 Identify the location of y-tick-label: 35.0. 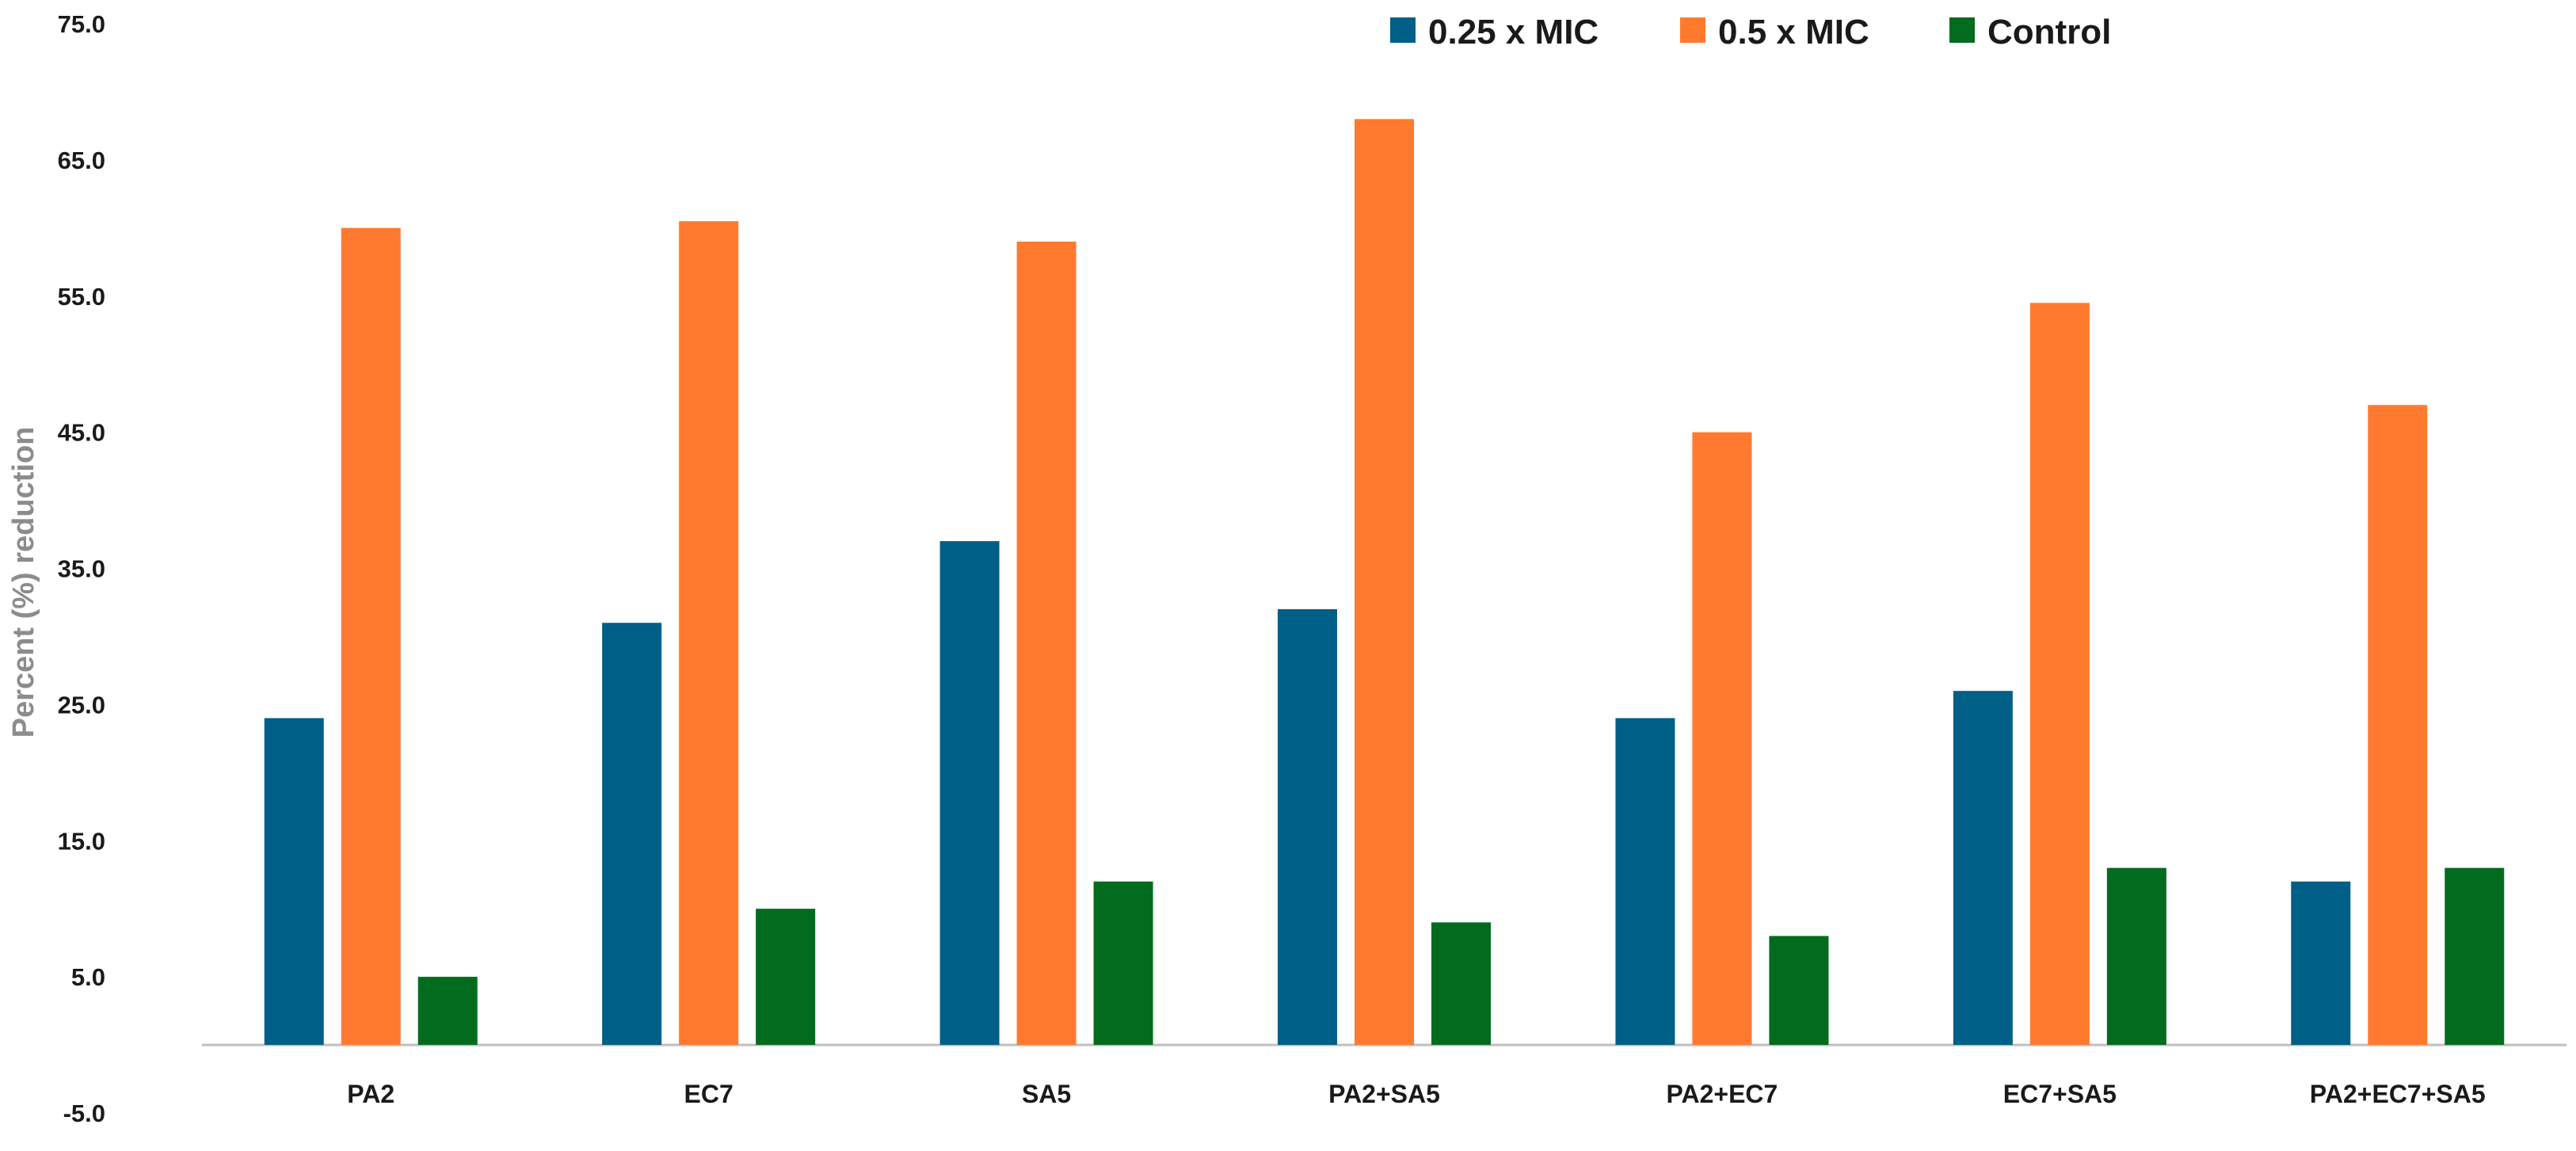
(81, 569).